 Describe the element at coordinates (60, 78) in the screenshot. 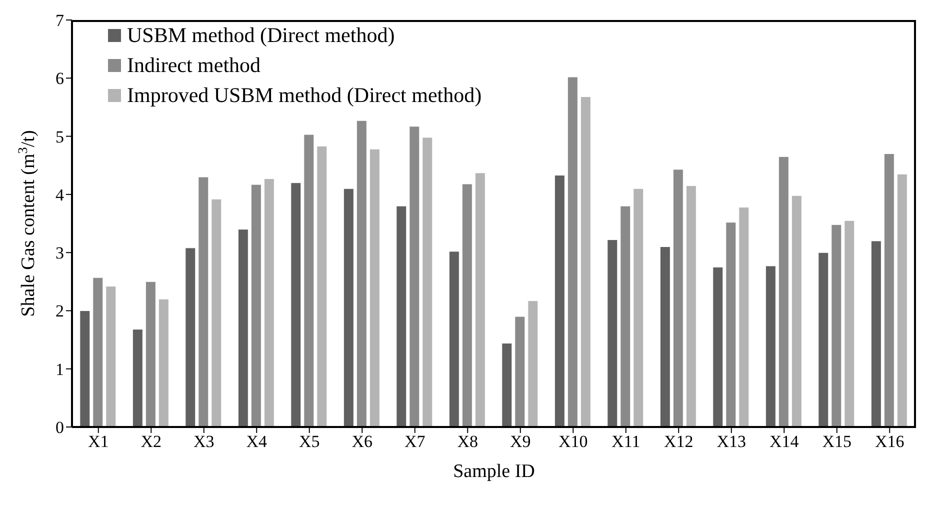

I see `y-tick-label: 6` at that location.